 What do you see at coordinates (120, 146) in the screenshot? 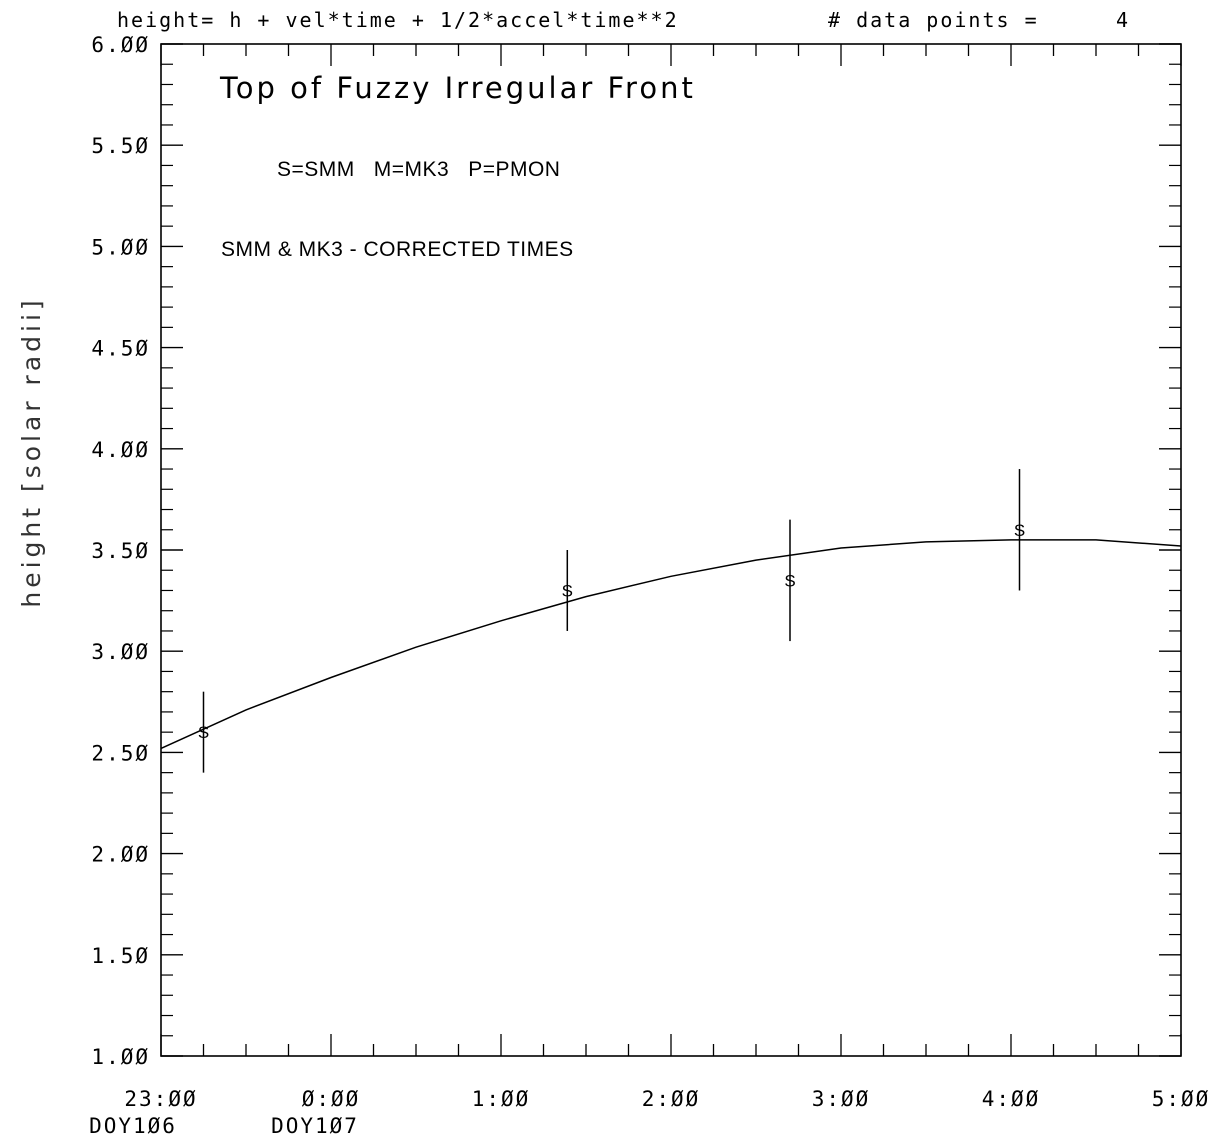
I see `y-tick-label: 5.5Ø` at bounding box center [120, 146].